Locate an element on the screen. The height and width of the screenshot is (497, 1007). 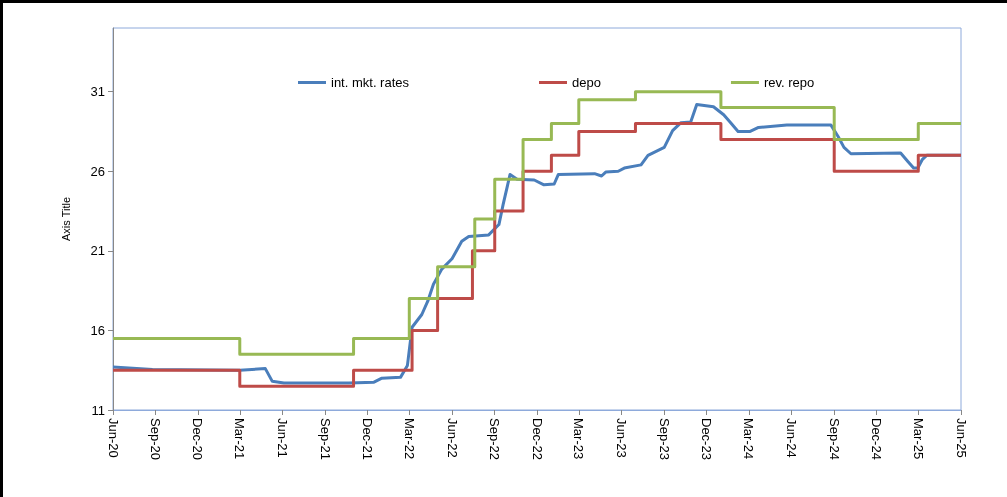
x-tick-label: Jun-23 is located at coordinates (622, 438).